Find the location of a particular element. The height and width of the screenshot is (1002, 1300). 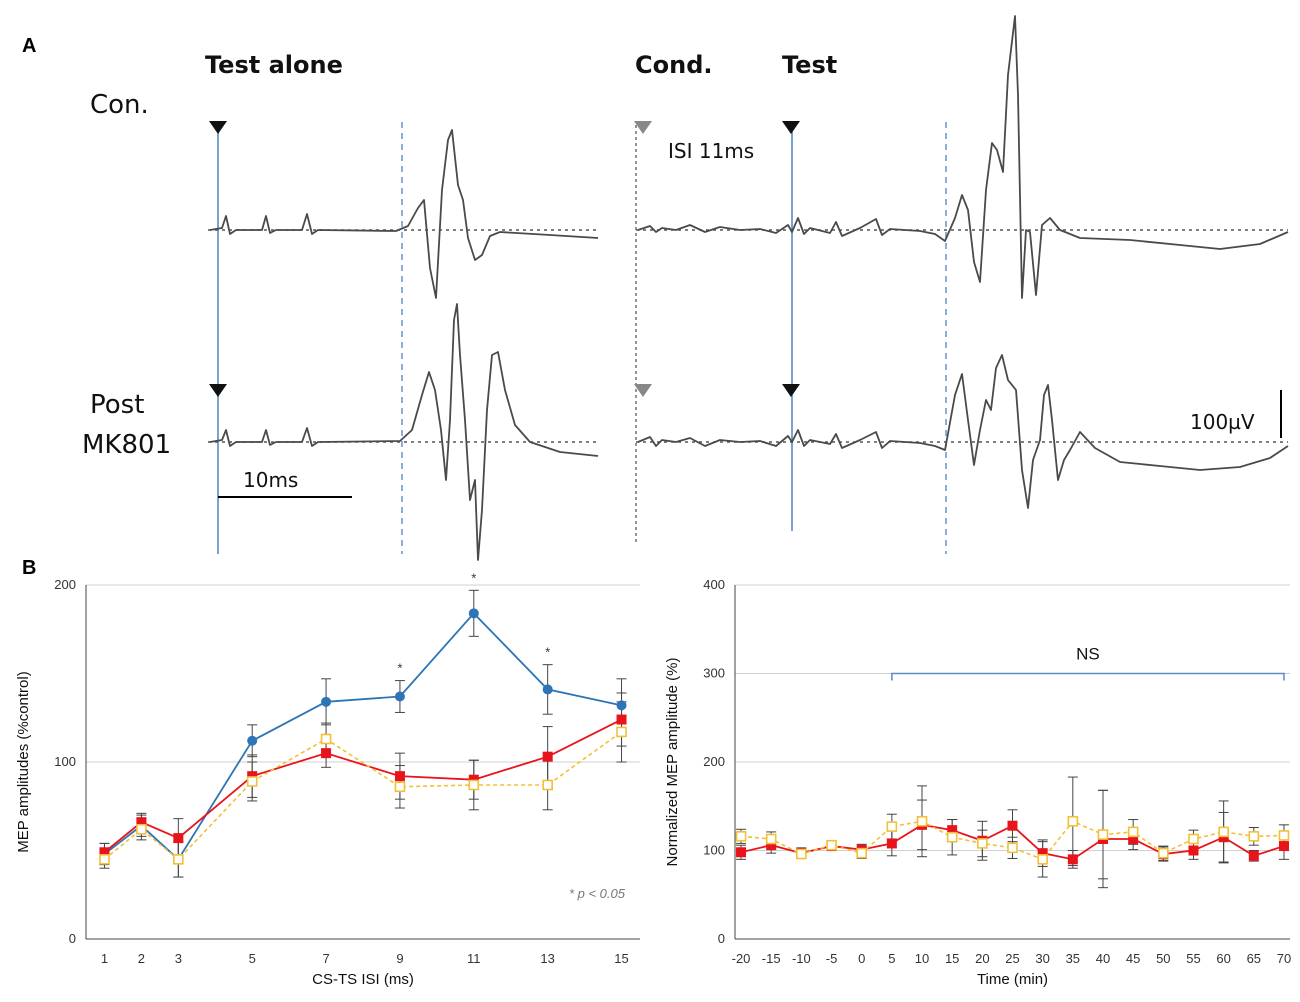

x-tick-label: 3 is located at coordinates (178, 958).